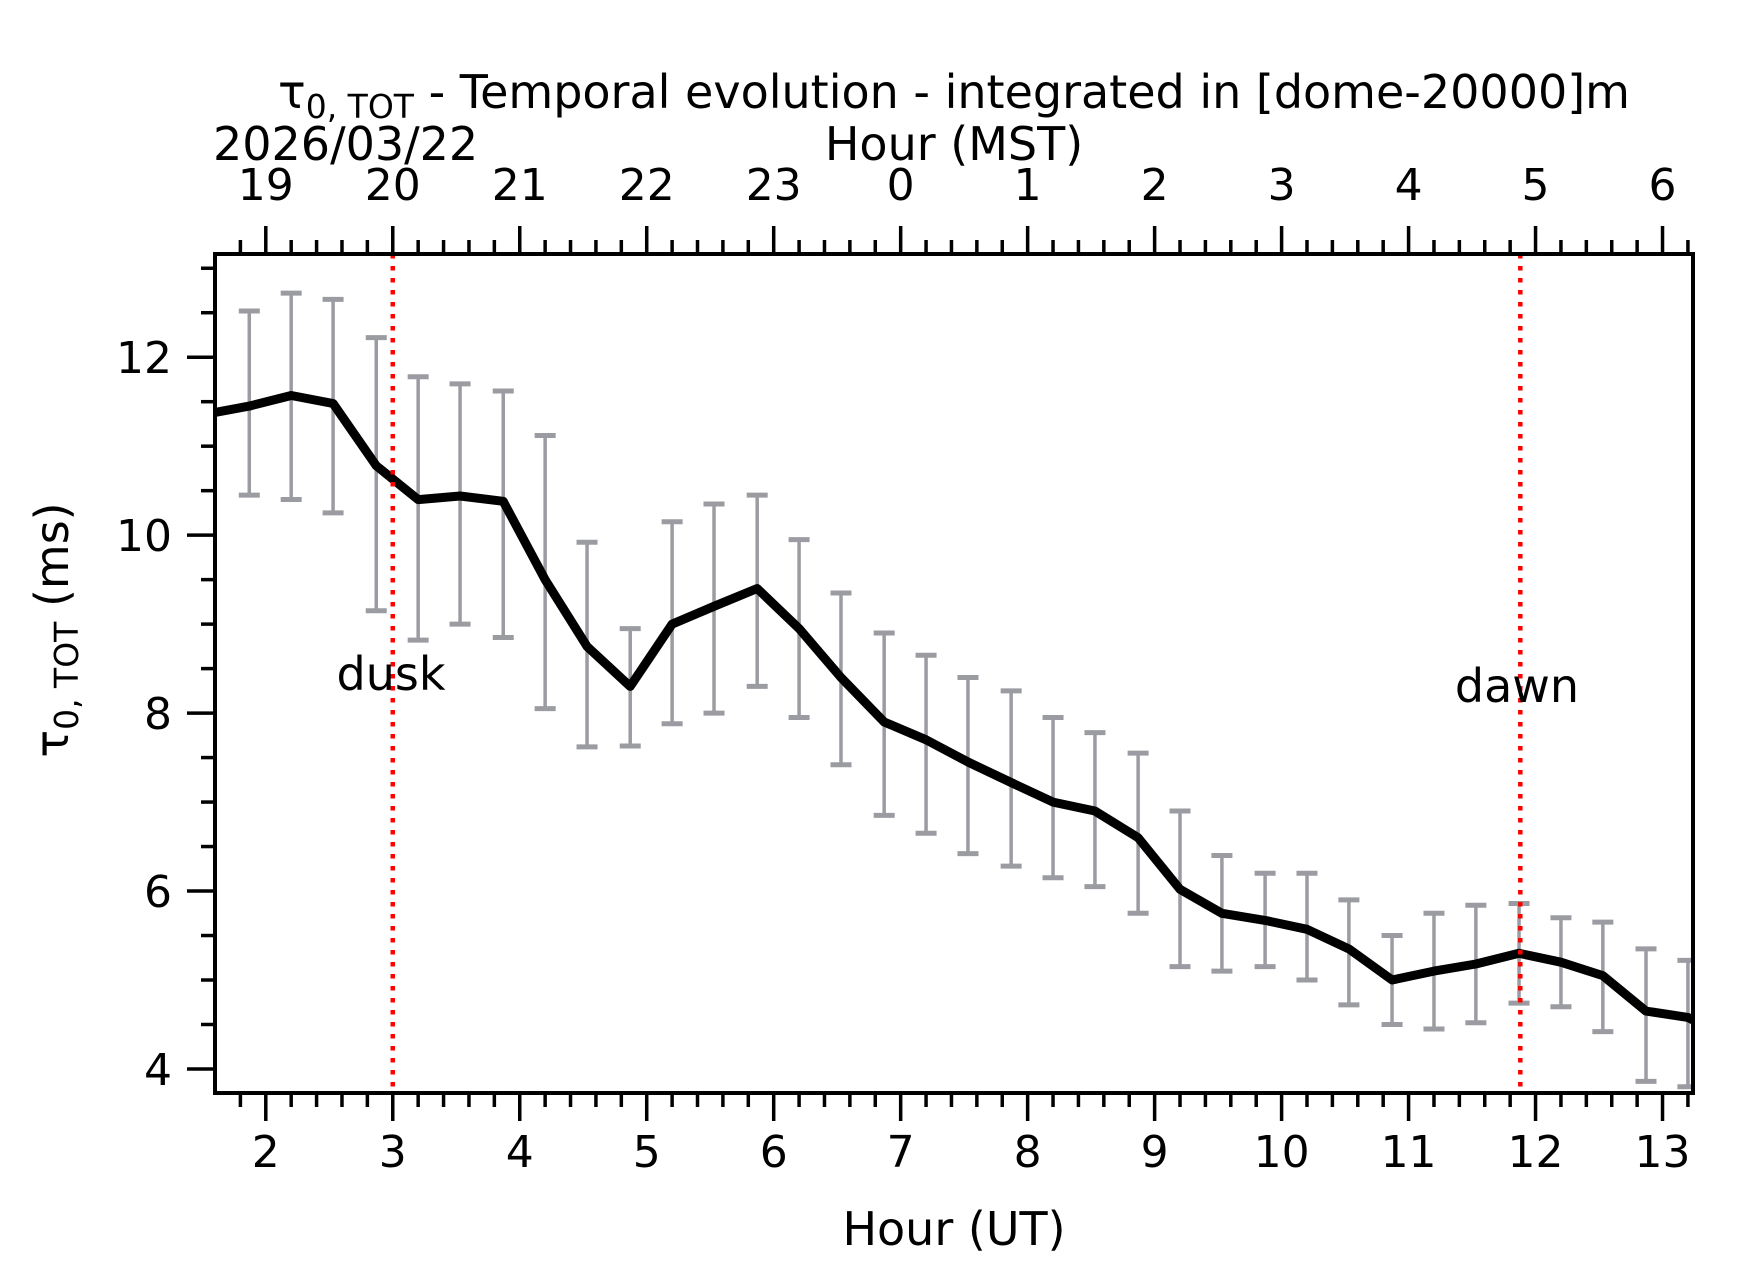 This screenshot has width=1742, height=1282. I want to click on x-tick-label-mst: 5, so click(1536, 185).